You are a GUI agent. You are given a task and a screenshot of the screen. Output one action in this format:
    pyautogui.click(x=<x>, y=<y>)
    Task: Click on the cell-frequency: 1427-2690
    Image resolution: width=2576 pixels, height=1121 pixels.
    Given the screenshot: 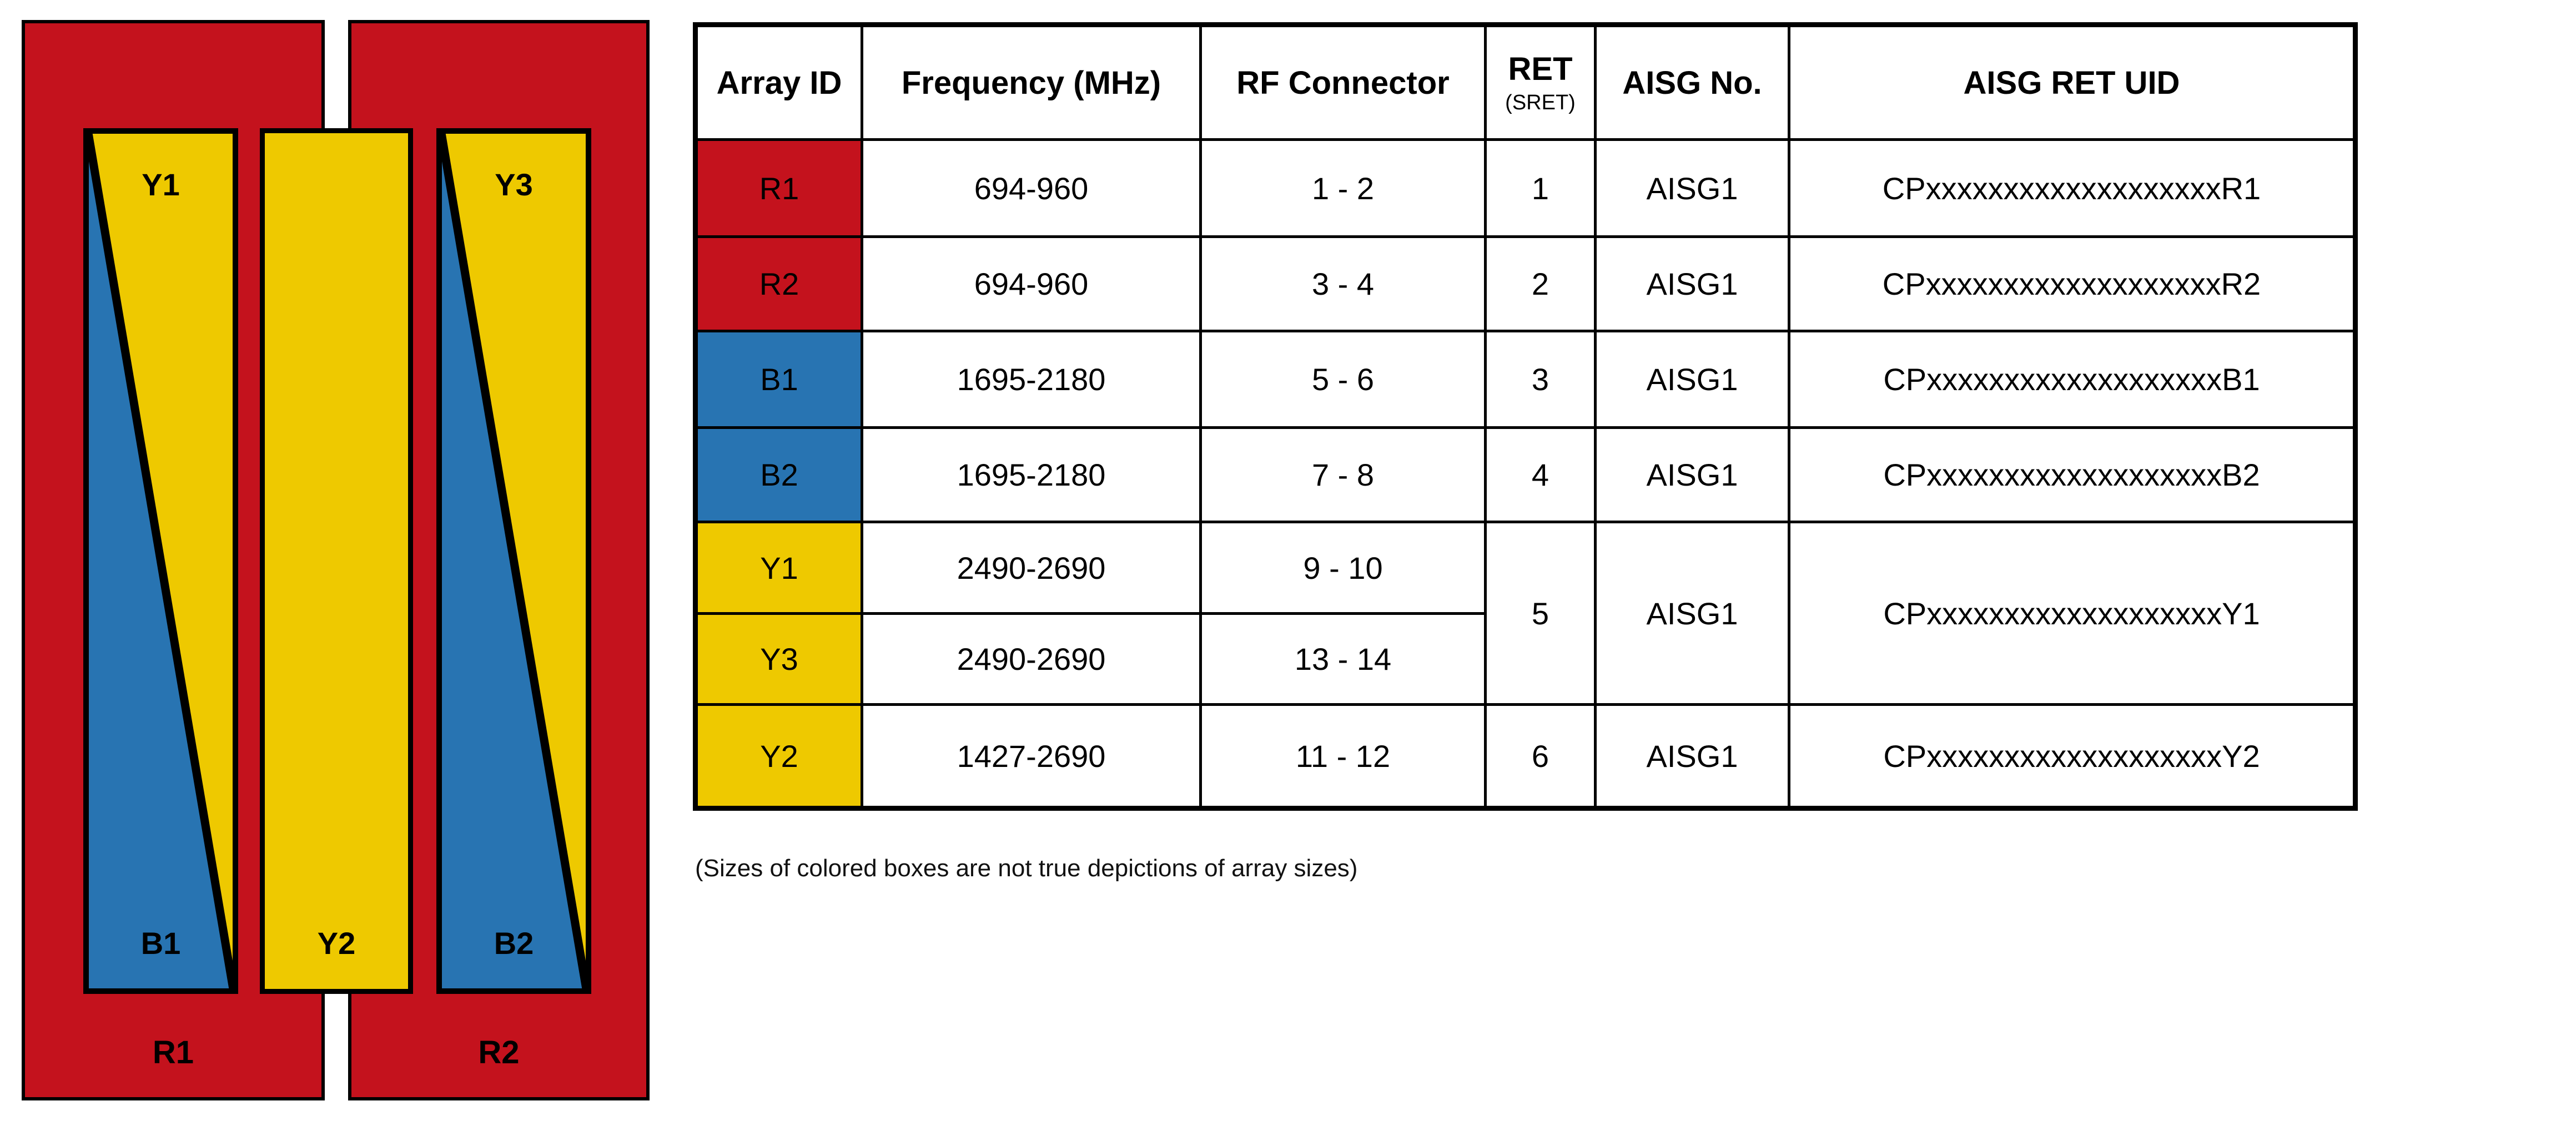 What is the action you would take?
    pyautogui.click(x=1031, y=757)
    